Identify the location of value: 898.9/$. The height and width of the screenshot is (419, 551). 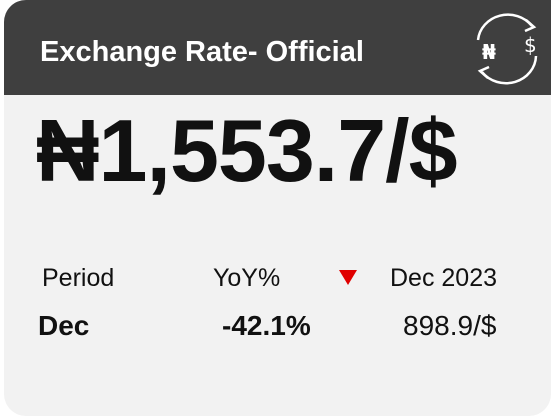
(450, 325).